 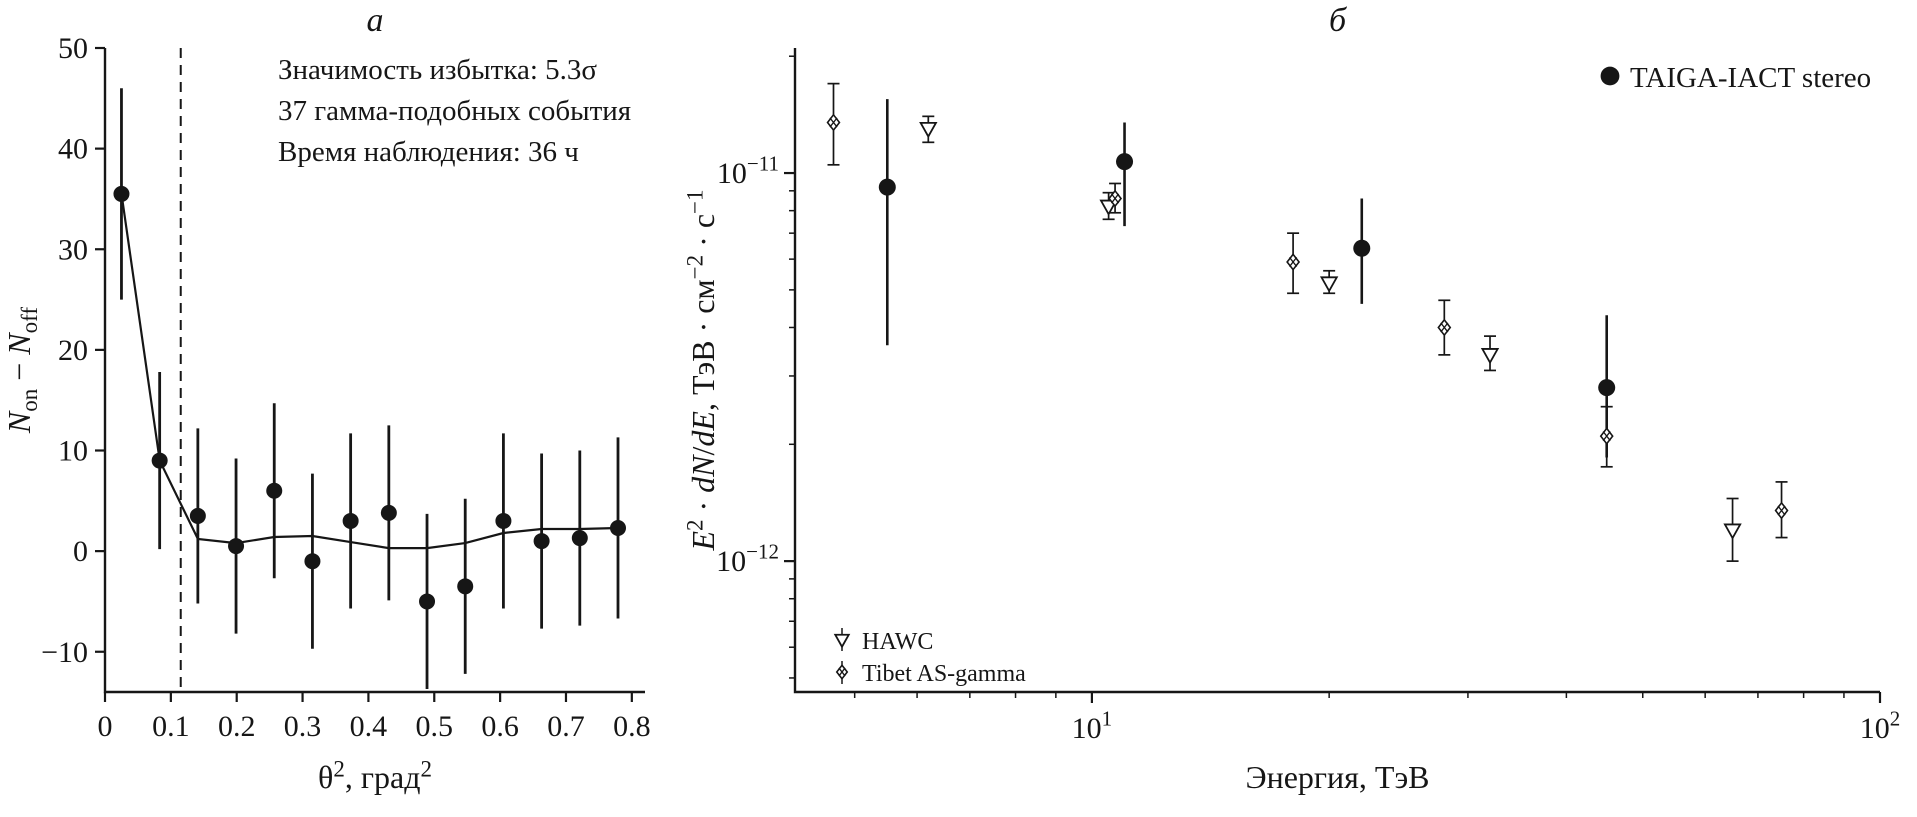 What do you see at coordinates (428, 152) in the screenshot?
I see `observation-time-annotation: Время наблюдения: 36 ч` at bounding box center [428, 152].